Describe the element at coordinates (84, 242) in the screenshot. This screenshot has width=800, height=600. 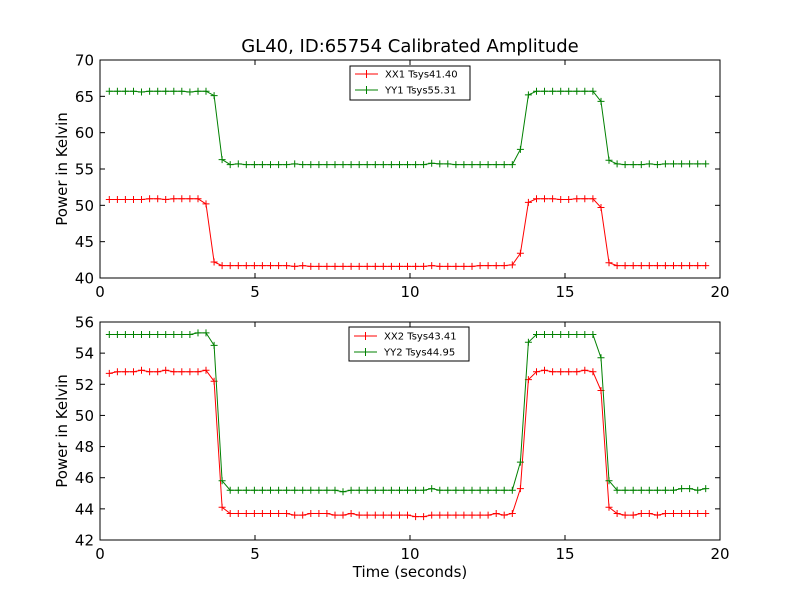
I see `top-y-tick-label: 45` at that location.